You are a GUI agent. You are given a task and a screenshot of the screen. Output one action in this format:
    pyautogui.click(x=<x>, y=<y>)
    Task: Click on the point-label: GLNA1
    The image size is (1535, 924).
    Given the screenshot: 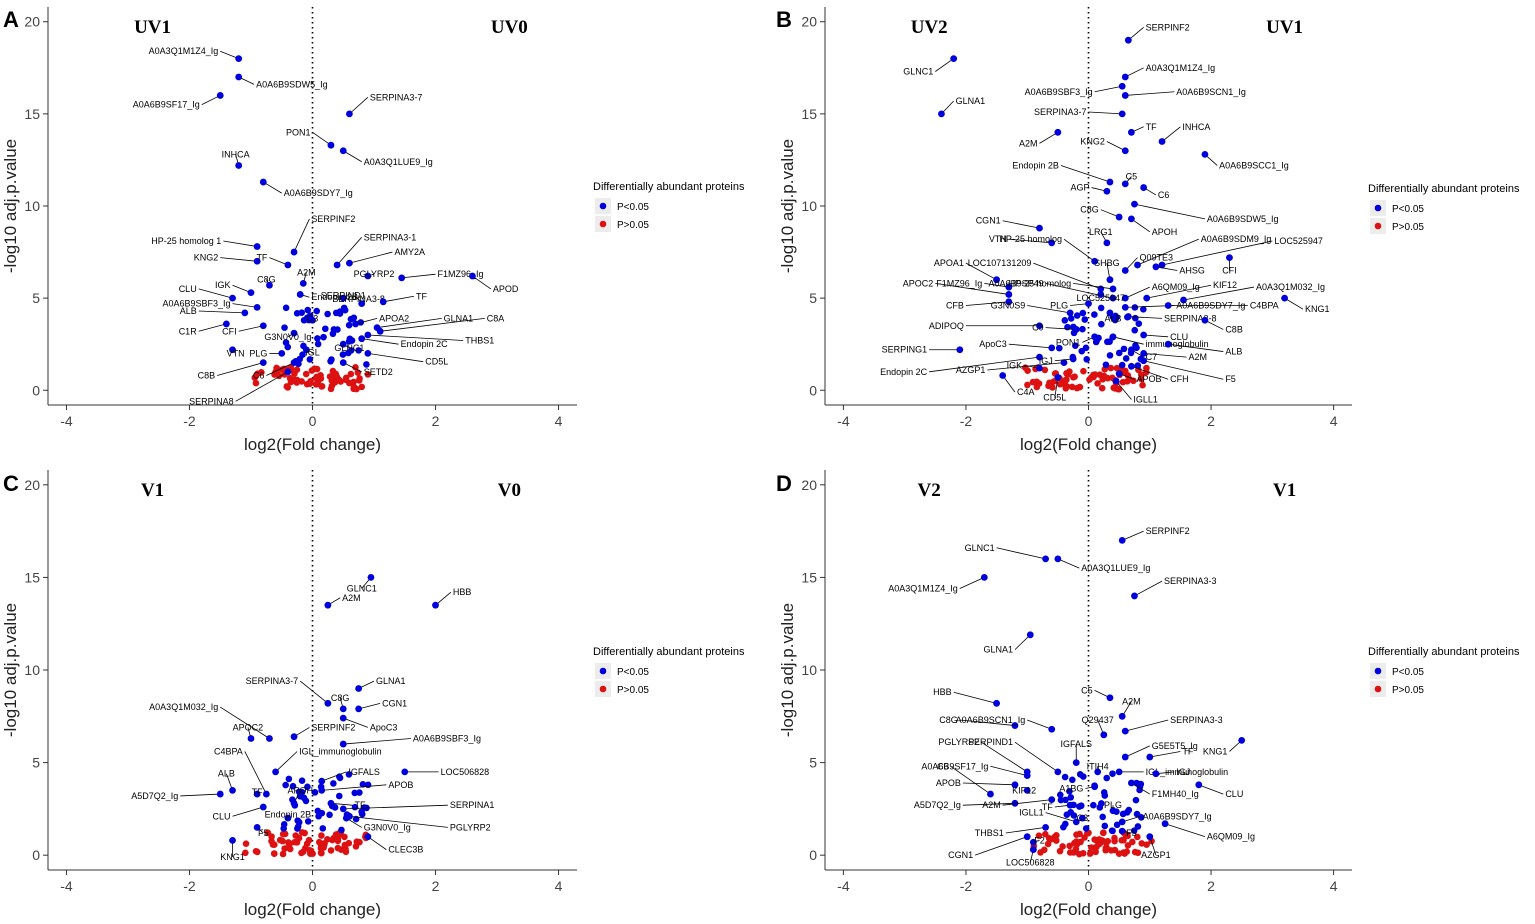 What is the action you would take?
    pyautogui.click(x=971, y=101)
    